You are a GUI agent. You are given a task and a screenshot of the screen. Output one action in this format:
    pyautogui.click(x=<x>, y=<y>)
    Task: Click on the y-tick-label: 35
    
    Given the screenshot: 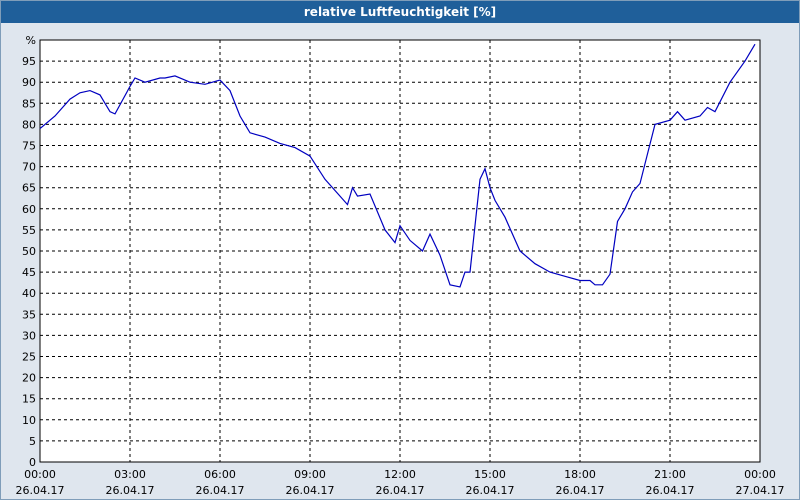 What is the action you would take?
    pyautogui.click(x=29, y=314)
    